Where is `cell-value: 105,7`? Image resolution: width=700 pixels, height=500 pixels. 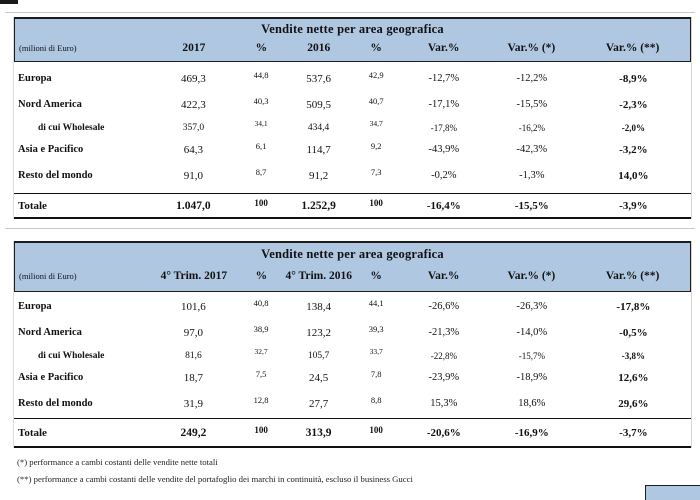
cell-value: 105,7 is located at coordinates (318, 355).